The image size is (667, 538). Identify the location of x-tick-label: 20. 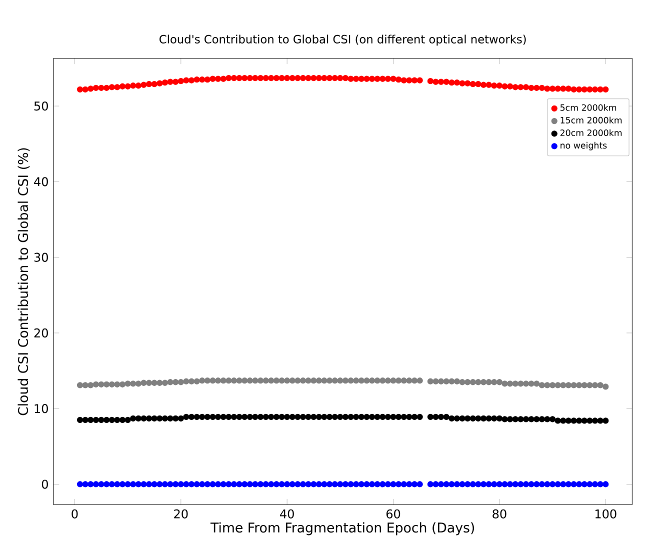
(181, 514).